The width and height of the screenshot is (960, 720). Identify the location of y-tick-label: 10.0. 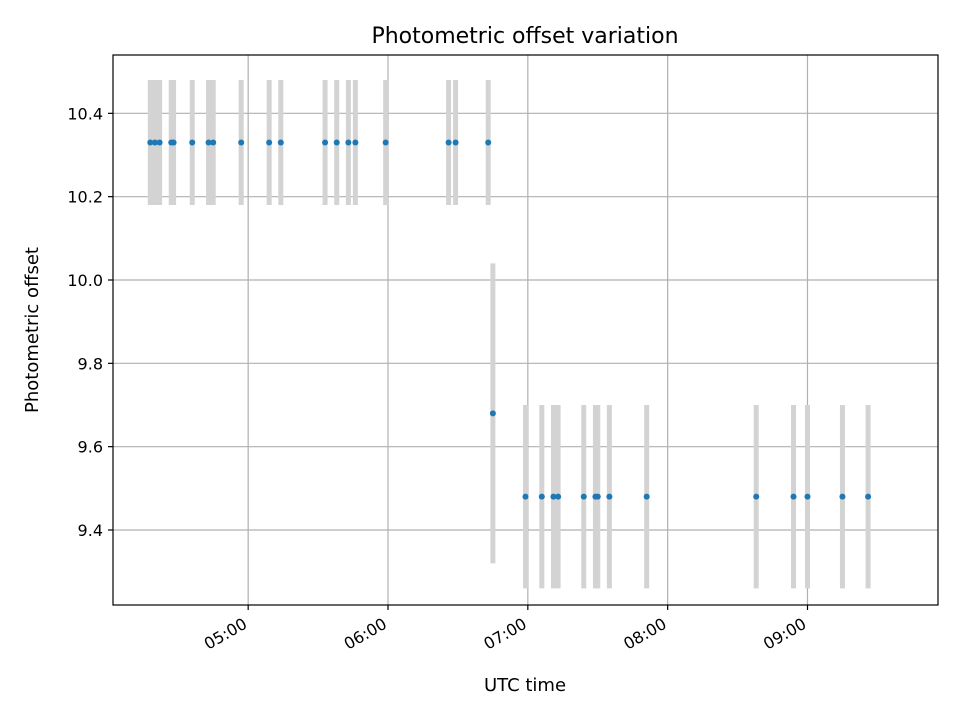
(85, 280).